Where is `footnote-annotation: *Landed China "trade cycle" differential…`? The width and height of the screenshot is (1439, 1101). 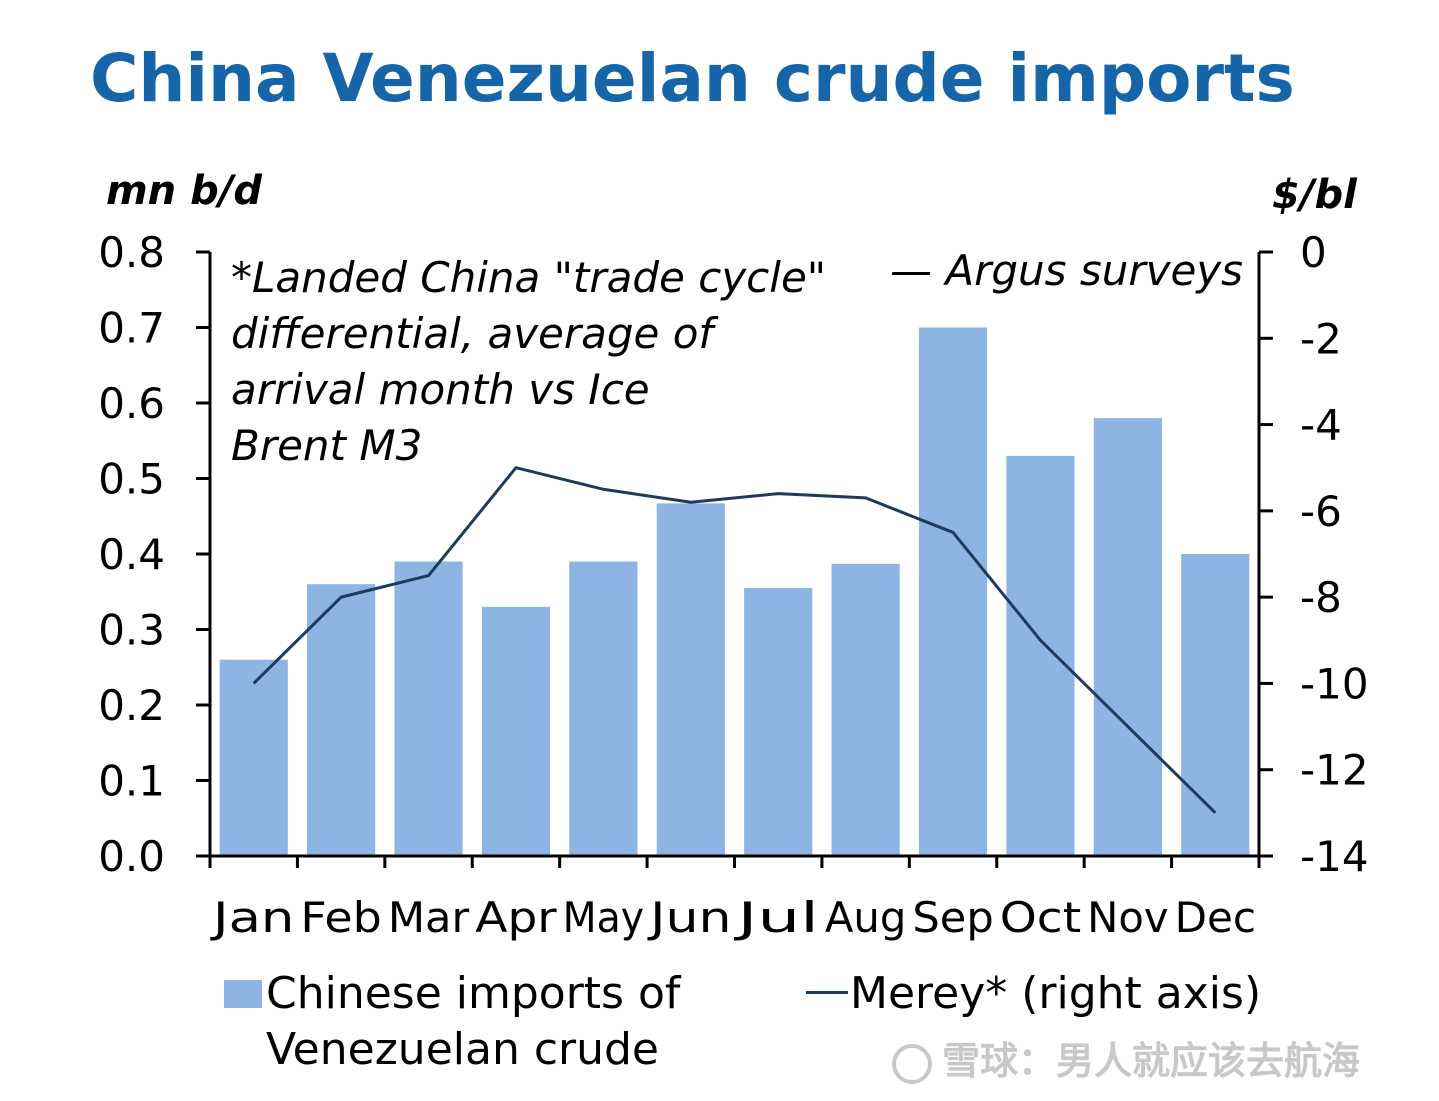
footnote-annotation: *Landed China "trade cycle" differential… is located at coordinates (551, 362).